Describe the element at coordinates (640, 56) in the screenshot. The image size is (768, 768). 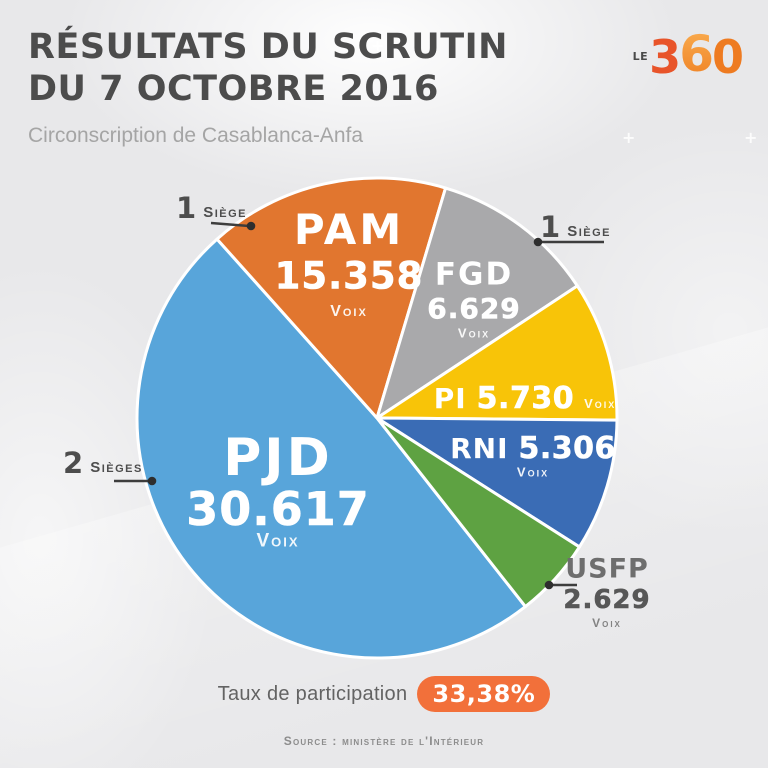
I see `logo-le: LE` at that location.